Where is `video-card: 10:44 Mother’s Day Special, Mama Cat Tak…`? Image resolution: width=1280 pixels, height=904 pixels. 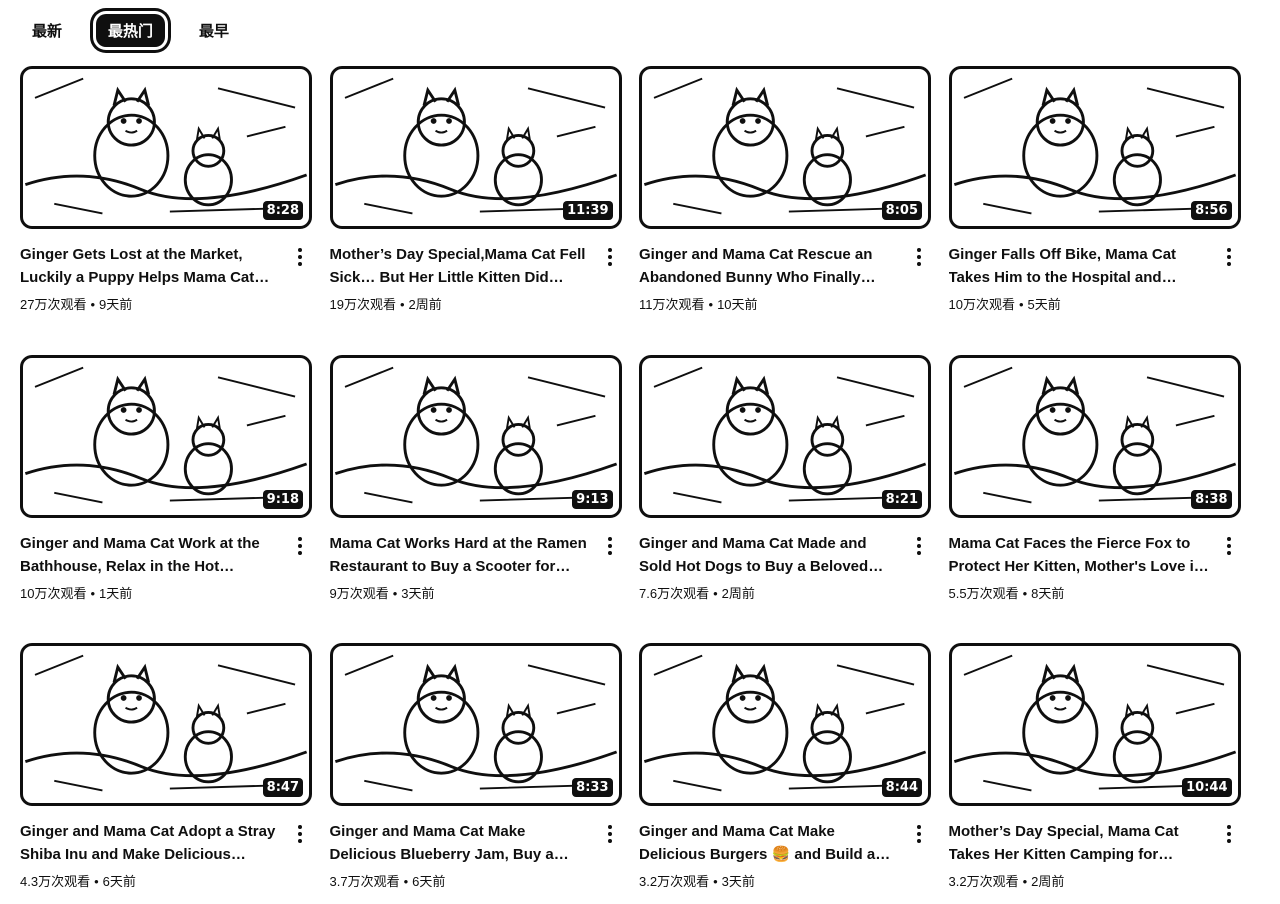
video-card: 10:44 Mother’s Day Special, Mama Cat Tak… is located at coordinates (1094, 766).